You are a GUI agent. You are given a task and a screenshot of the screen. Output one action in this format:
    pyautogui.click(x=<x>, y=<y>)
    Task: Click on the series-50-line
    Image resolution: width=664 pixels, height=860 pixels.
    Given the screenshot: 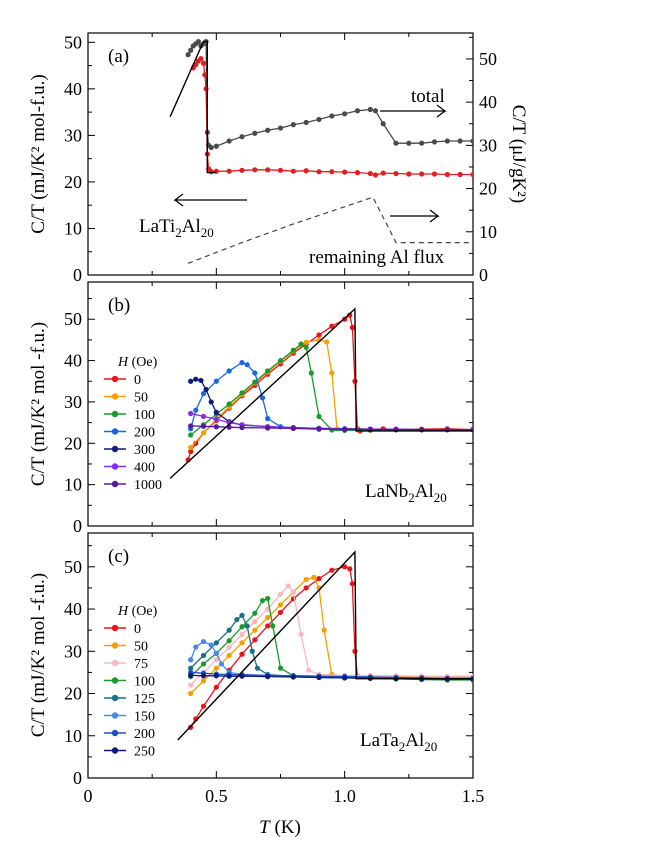 What is the action you would take?
    pyautogui.click(x=331, y=635)
    